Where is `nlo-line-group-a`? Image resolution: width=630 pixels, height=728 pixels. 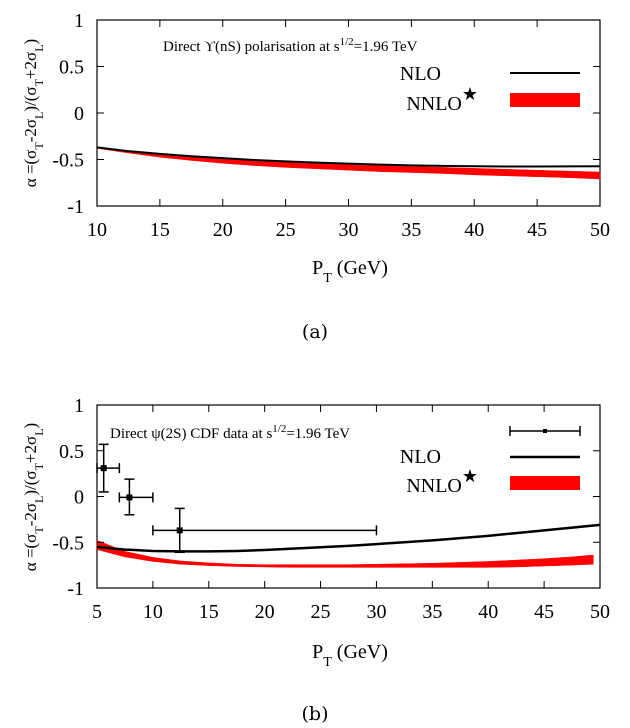
nlo-line-group-a is located at coordinates (348, 157).